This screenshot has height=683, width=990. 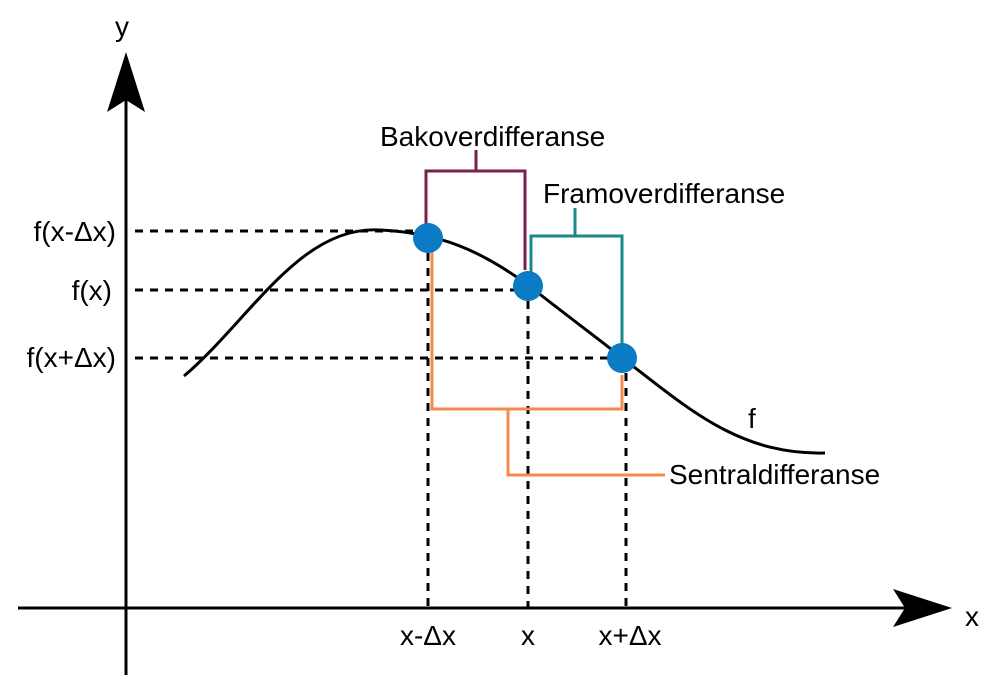 What do you see at coordinates (576, 289) in the screenshot?
I see `forward-bracket-frame` at bounding box center [576, 289].